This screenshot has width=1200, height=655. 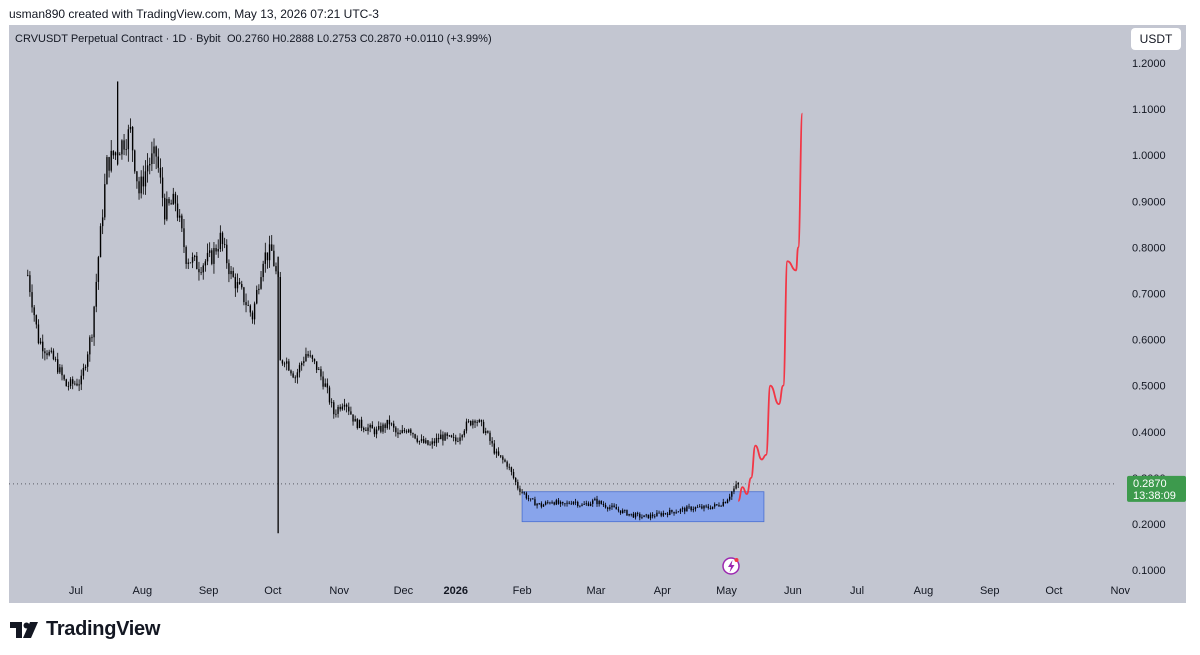 I want to click on x-tick-label: Oct, so click(x=1053, y=591).